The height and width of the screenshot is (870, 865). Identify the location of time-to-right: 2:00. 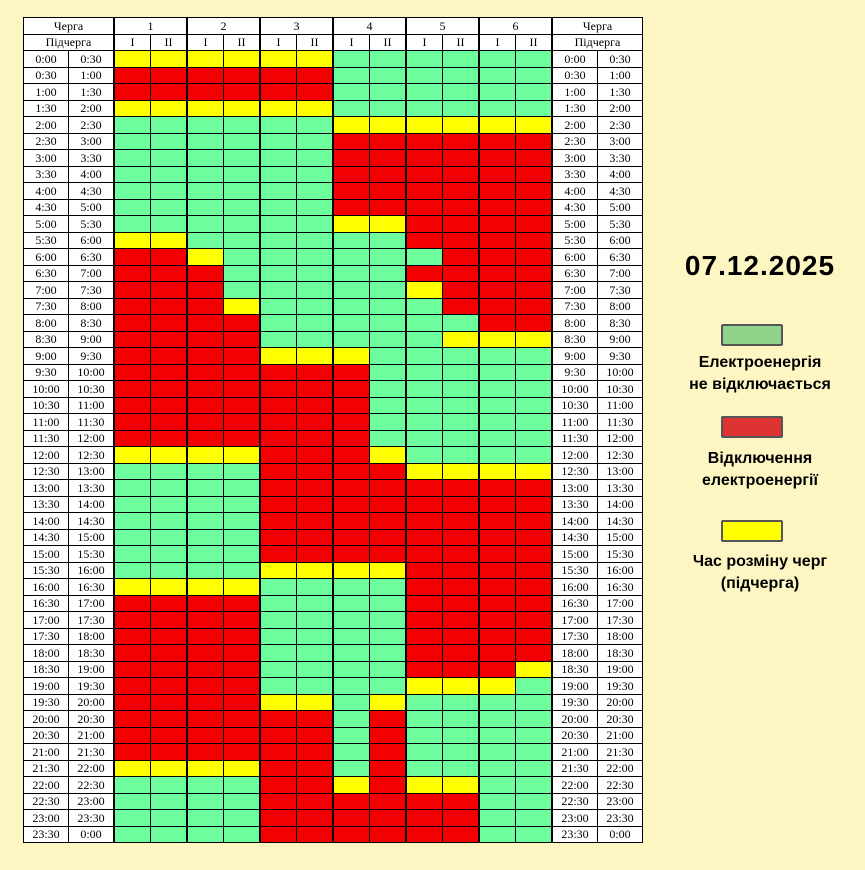
(620, 108).